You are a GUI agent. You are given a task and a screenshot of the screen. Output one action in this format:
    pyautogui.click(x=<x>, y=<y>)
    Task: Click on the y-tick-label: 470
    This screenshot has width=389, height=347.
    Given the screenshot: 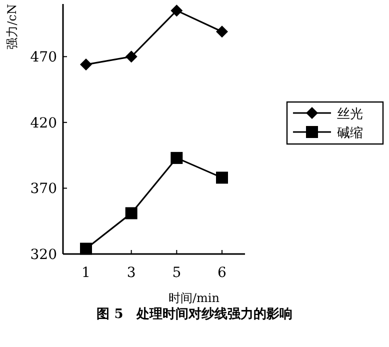 What is the action you would take?
    pyautogui.click(x=43, y=58)
    